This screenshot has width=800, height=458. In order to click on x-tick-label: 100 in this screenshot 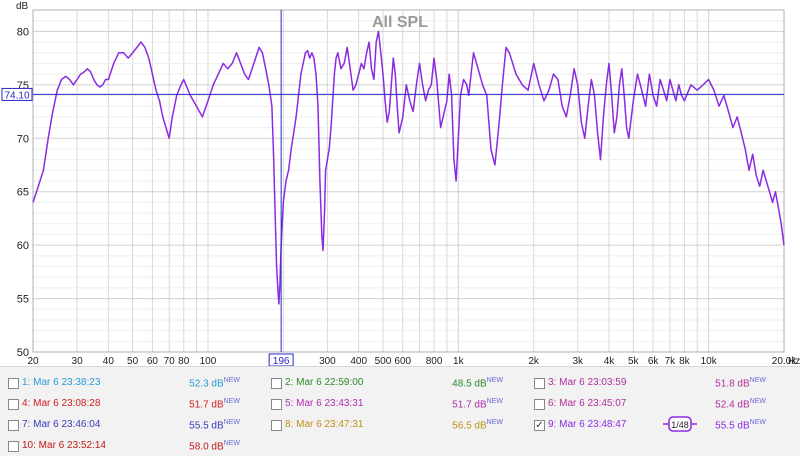, I will do `click(208, 361)`.